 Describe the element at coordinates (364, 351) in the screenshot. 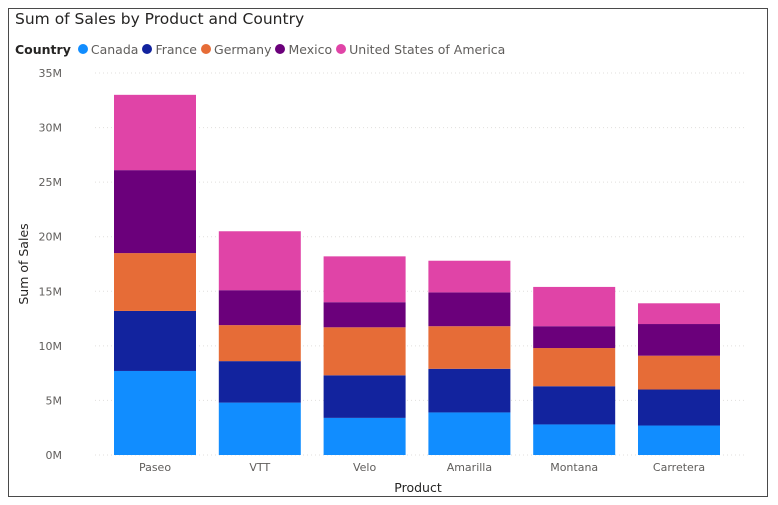

I see `bar-segment-velo-germany` at that location.